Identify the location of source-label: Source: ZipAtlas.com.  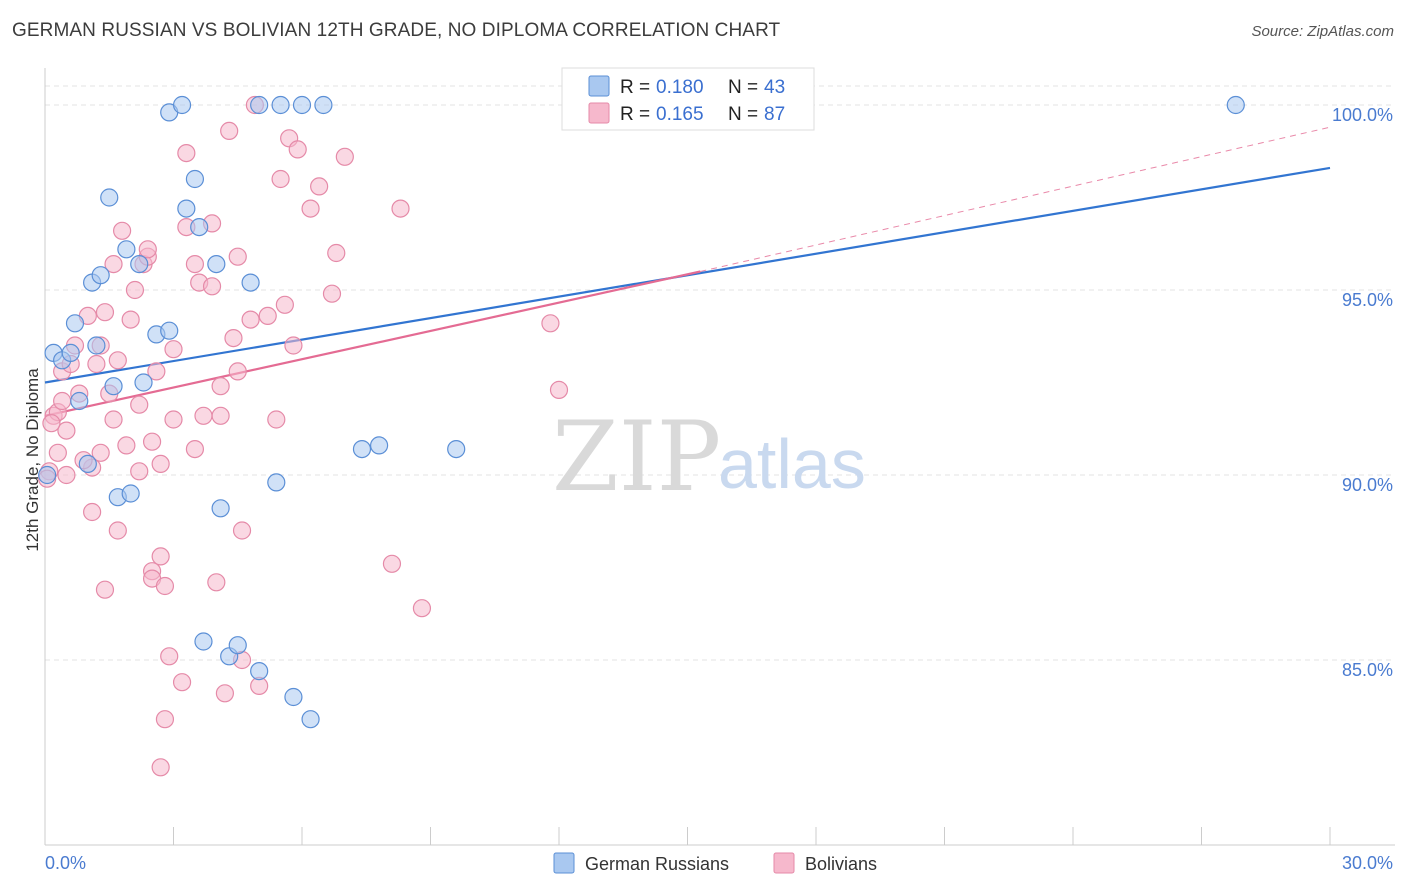
(1322, 31).